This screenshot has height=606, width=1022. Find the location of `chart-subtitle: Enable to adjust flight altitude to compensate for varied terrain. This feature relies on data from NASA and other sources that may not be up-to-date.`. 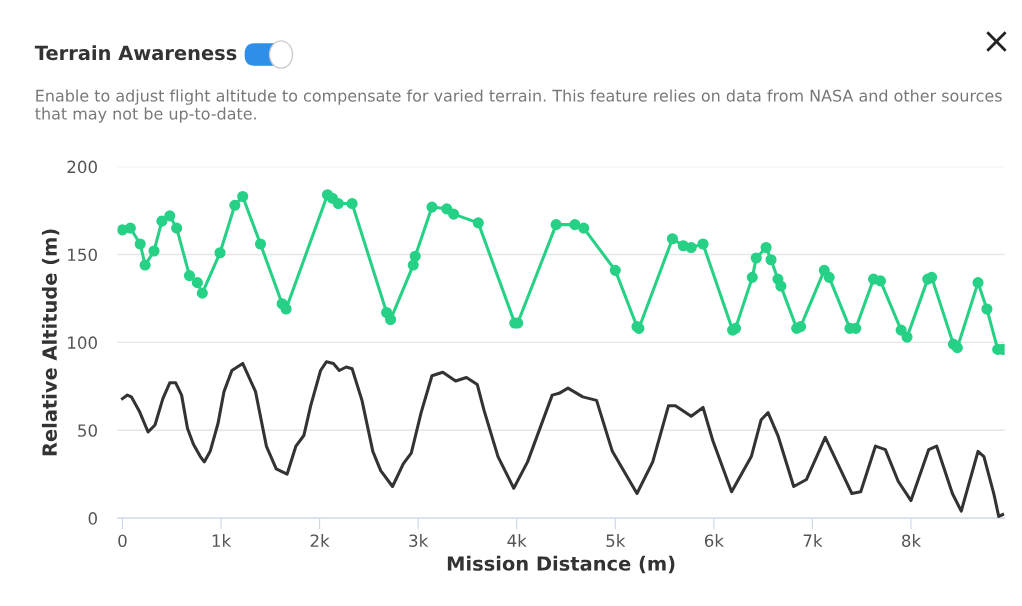

chart-subtitle: Enable to adjust flight altitude to compensate for varied terrain. This feature relies on data from NASA and other sources that may not be up-to-date. is located at coordinates (518, 106).